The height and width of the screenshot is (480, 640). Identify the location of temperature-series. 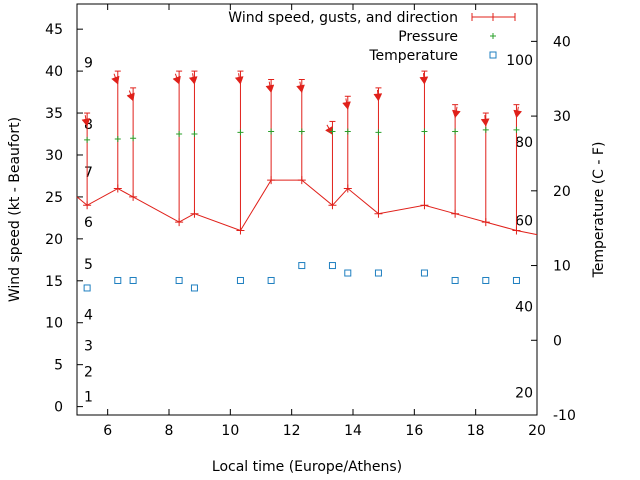
(301, 277).